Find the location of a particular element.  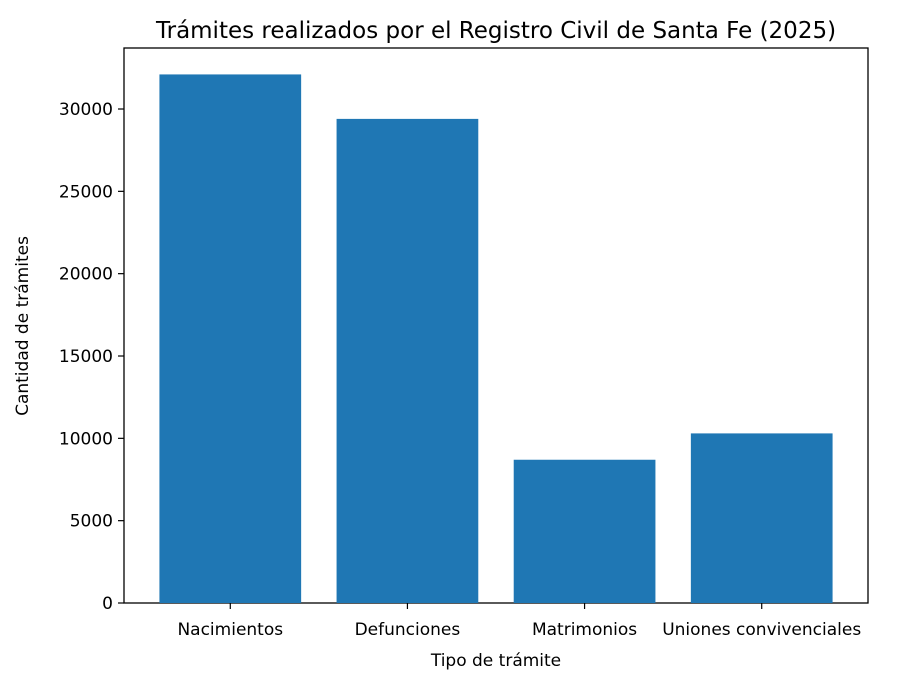

y-tick-label: 25000 is located at coordinates (86, 192).